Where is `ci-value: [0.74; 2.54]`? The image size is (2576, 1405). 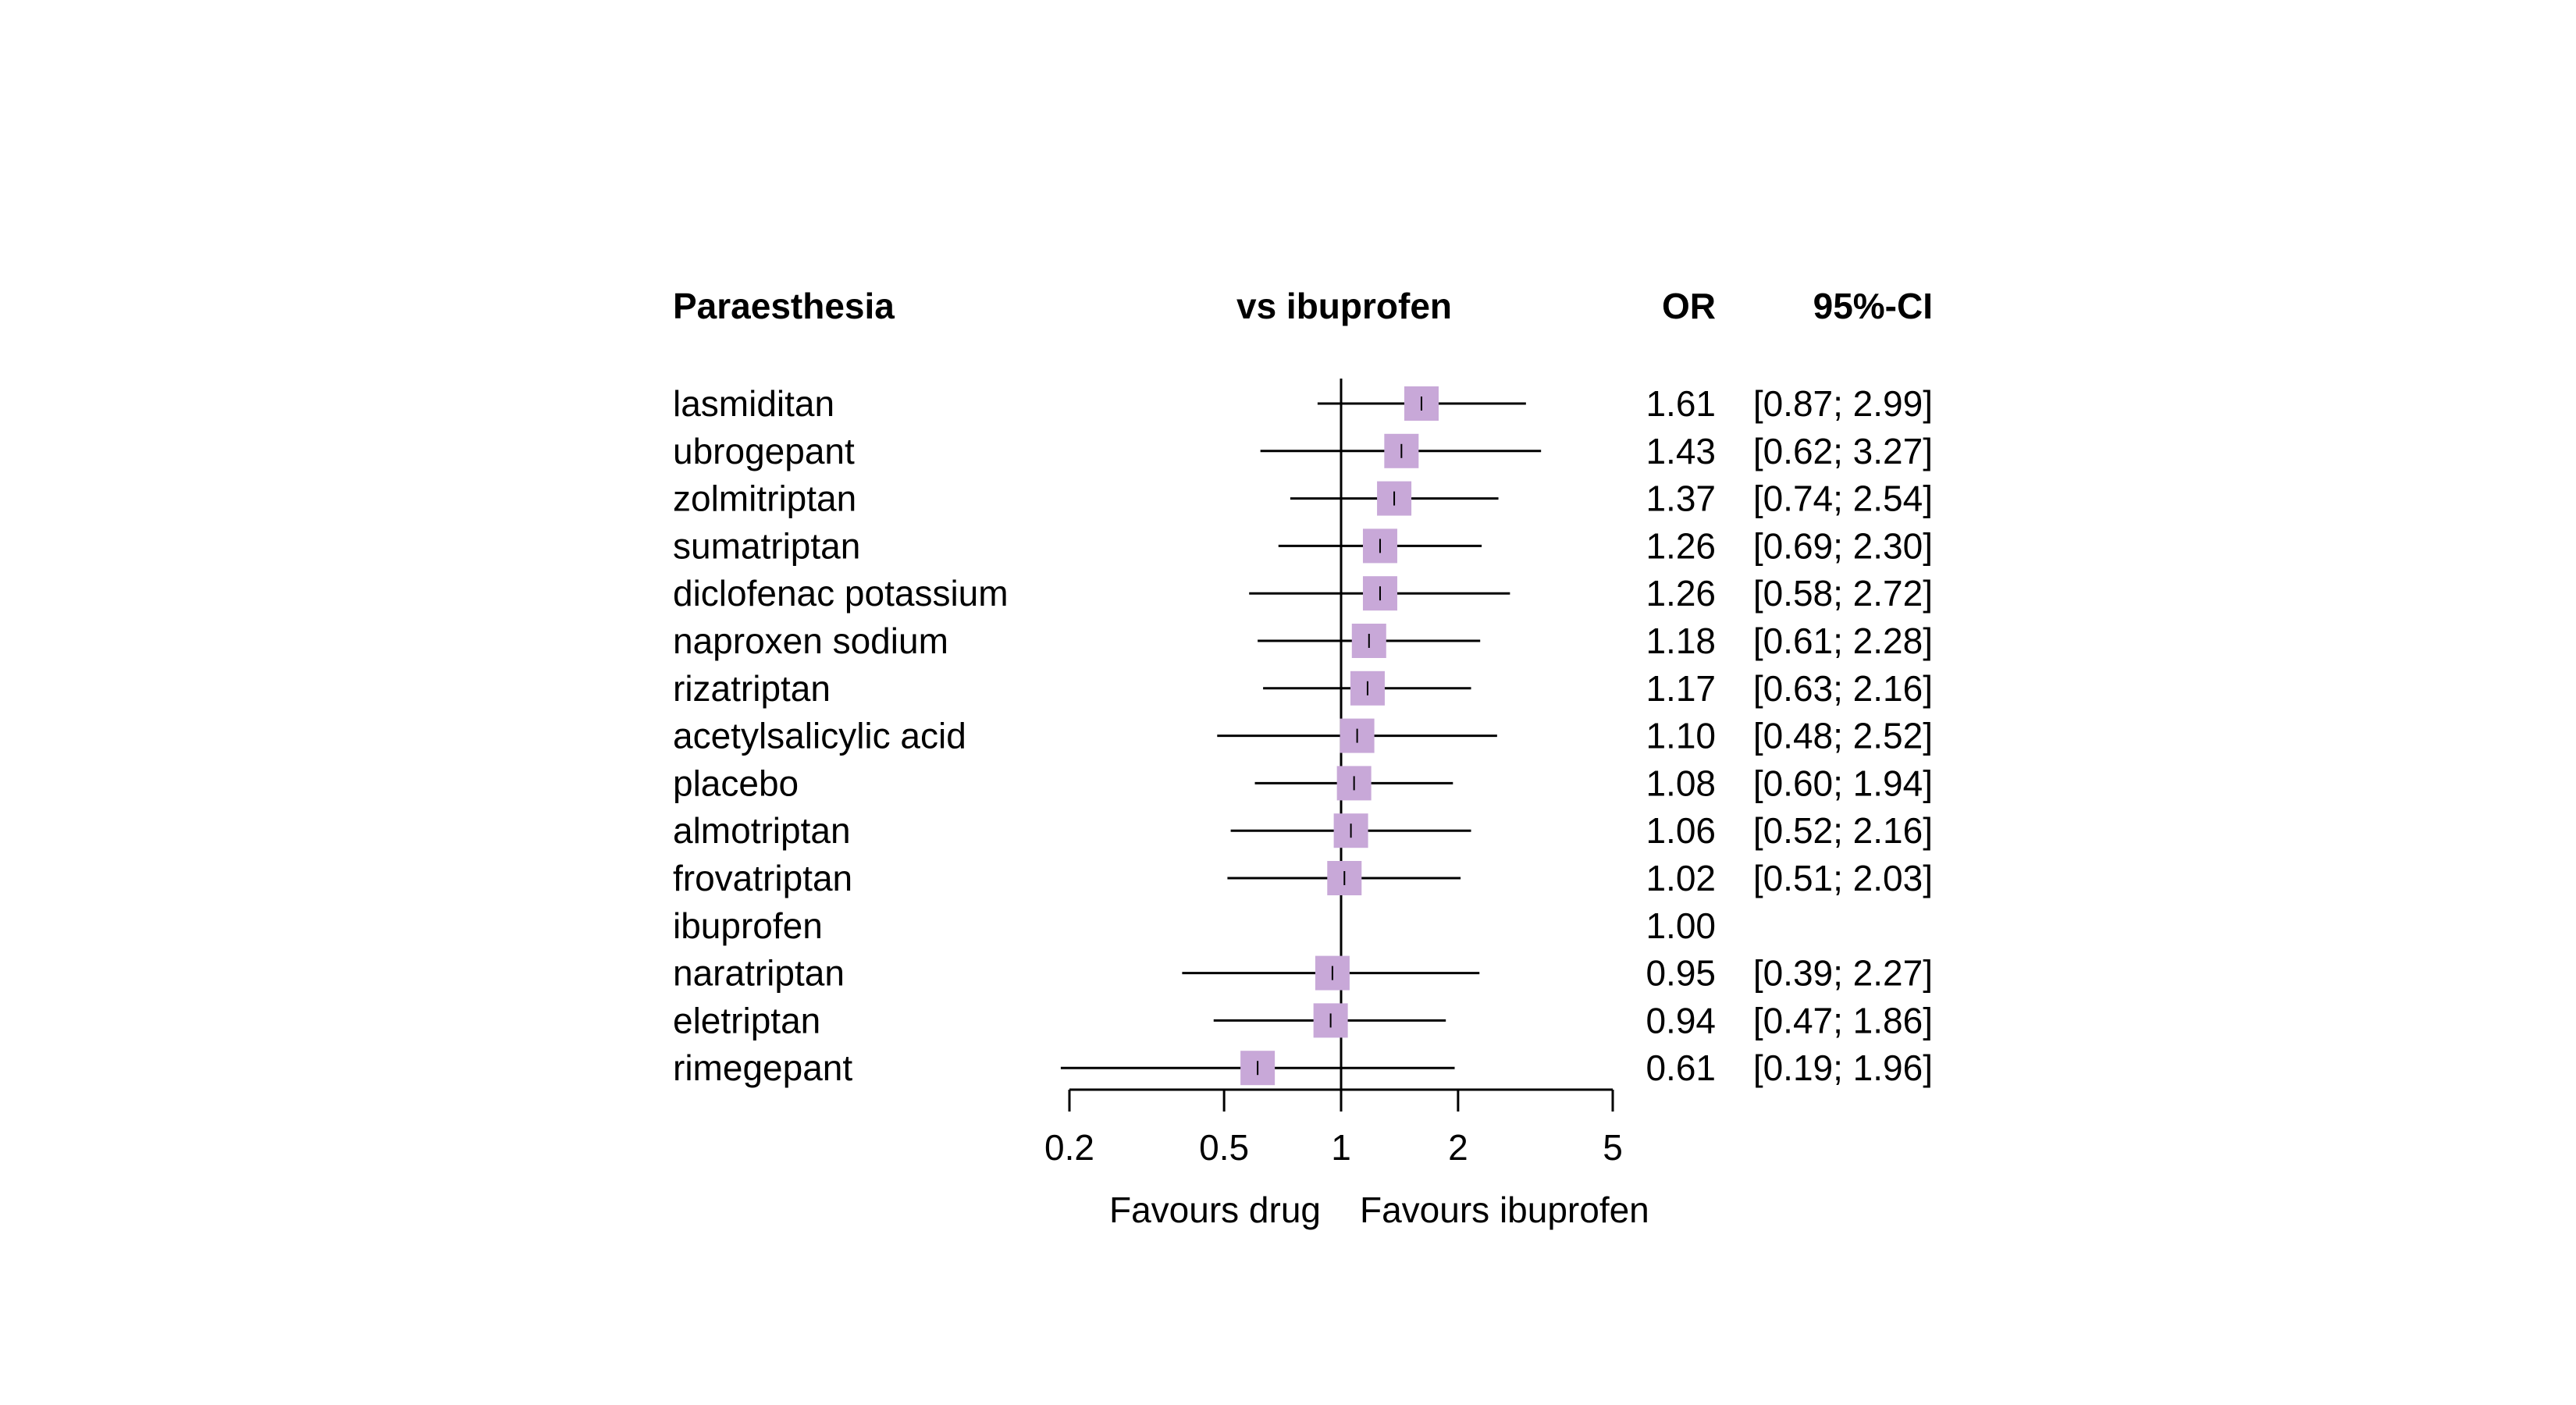
ci-value: [0.74; 2.54] is located at coordinates (1843, 499).